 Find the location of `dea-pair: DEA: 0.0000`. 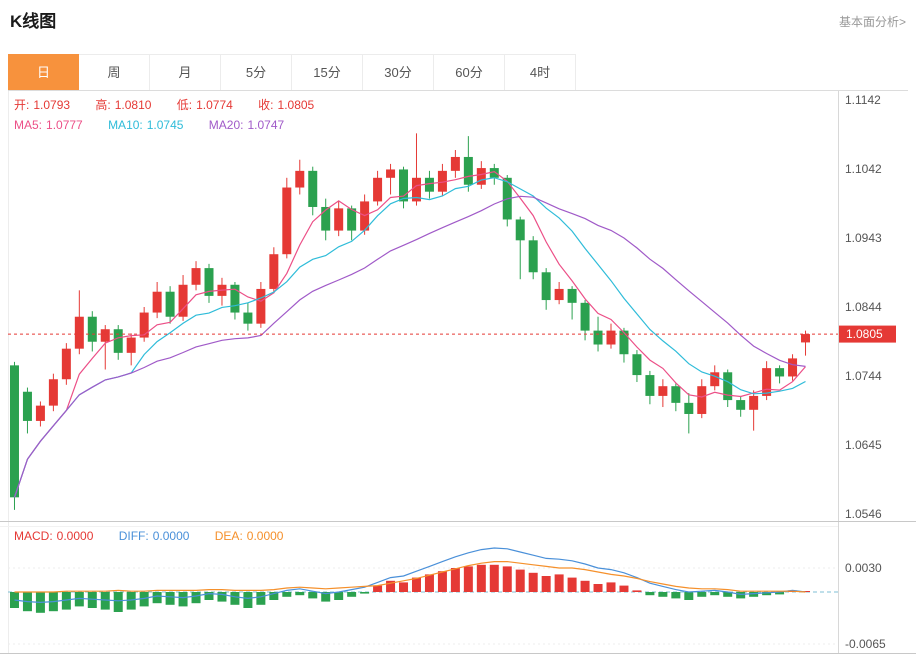

dea-pair: DEA: 0.0000 is located at coordinates (249, 536).